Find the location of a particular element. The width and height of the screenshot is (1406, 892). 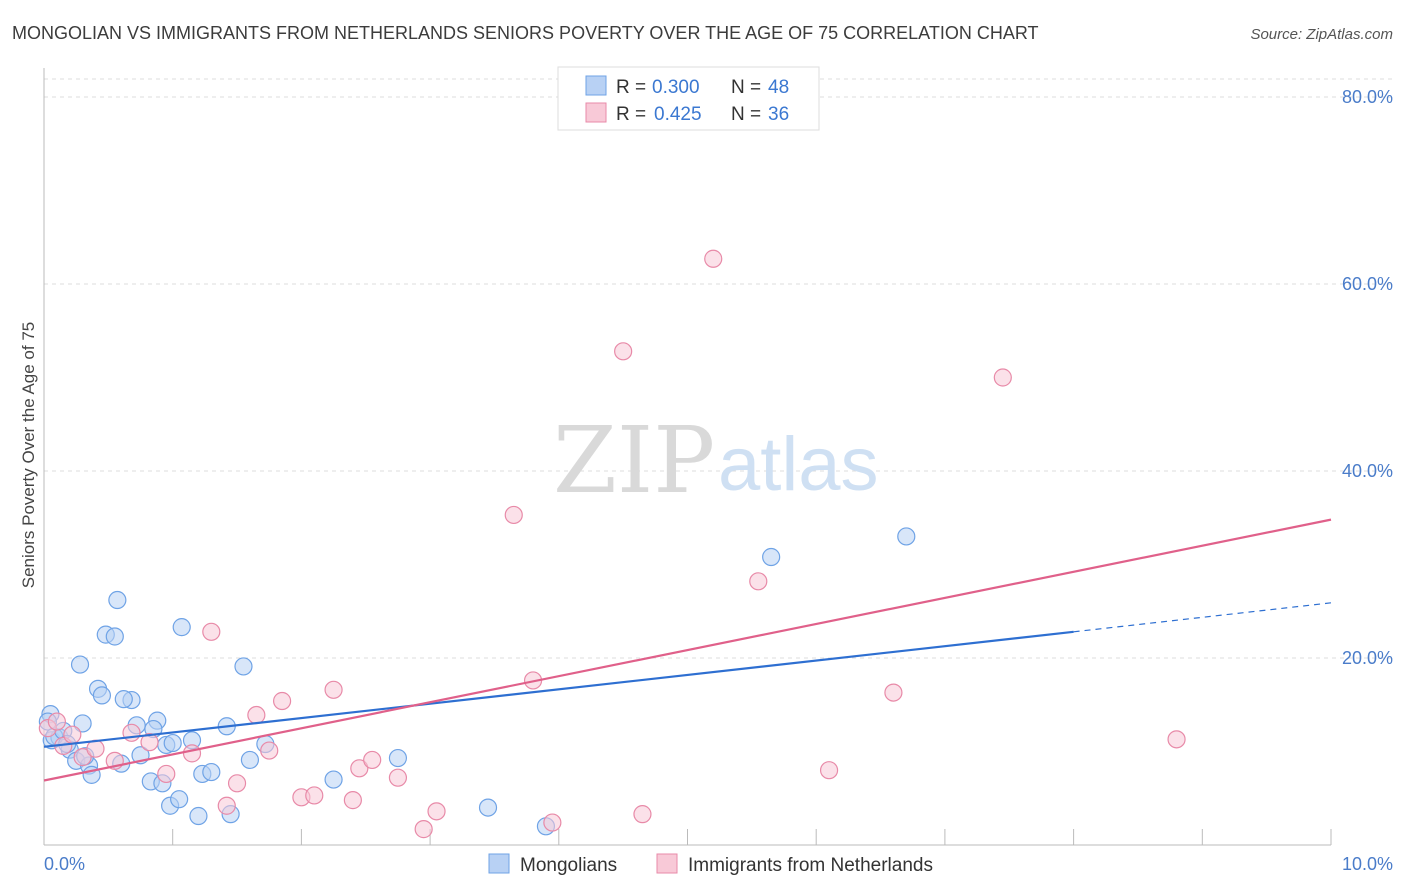

series-legend: Mongolians Immigrants from Netherlands is located at coordinates (710, 864).